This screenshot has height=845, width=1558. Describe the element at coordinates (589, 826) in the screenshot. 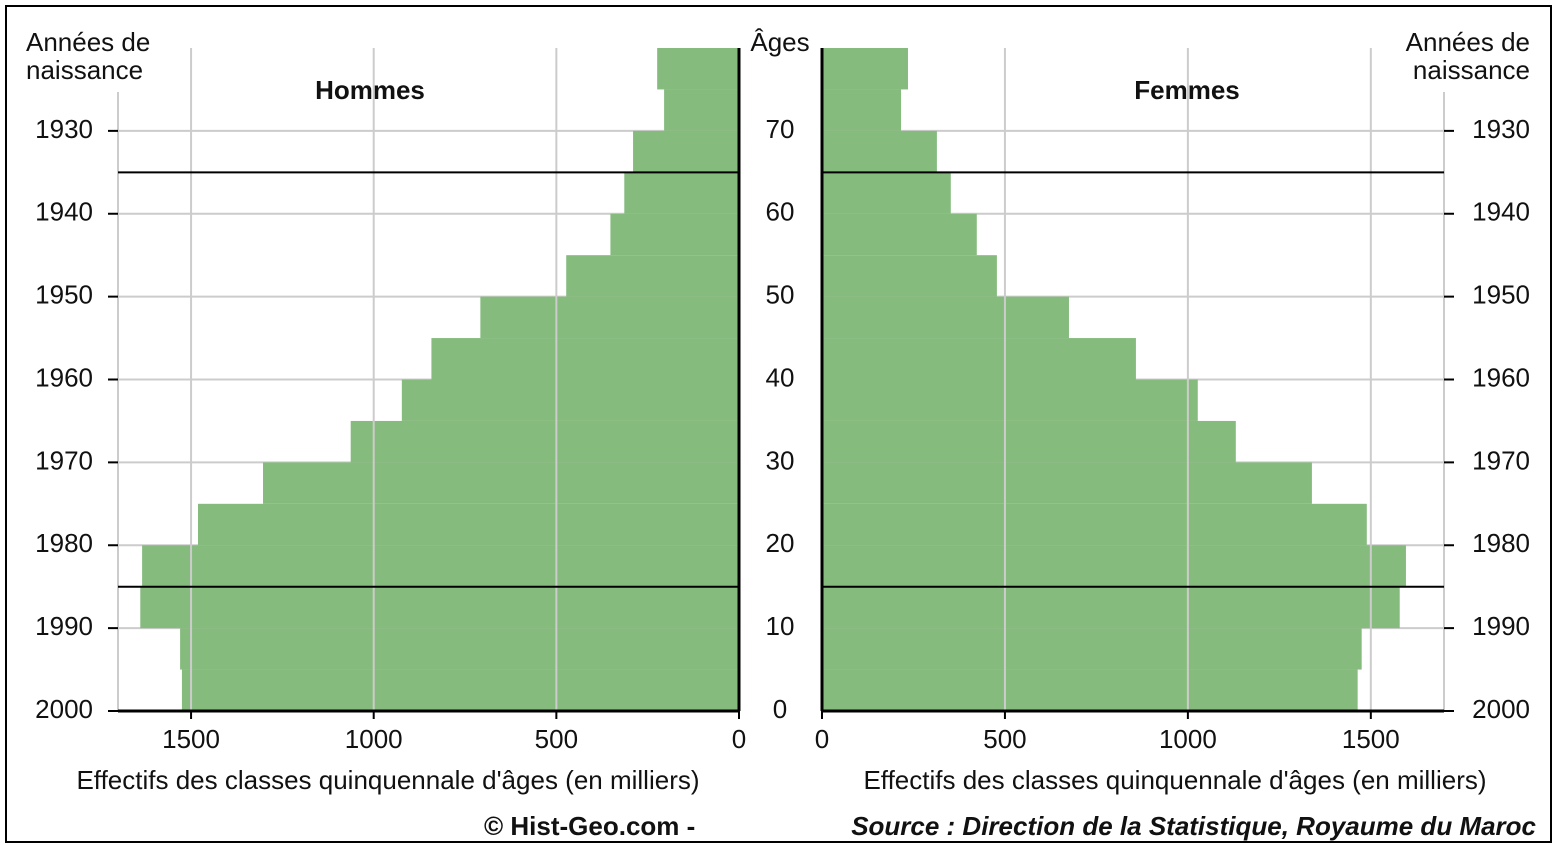

I see `source-prefix: © Hist-Geo.com -` at that location.